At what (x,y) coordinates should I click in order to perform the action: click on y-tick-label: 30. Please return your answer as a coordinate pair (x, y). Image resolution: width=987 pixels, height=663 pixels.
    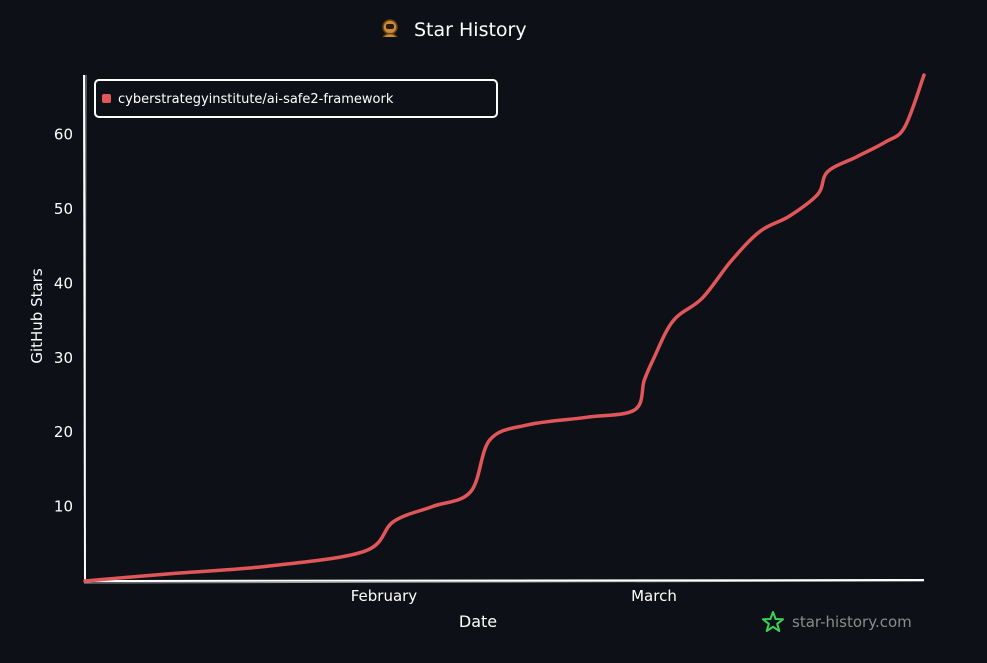
    Looking at the image, I should click on (63, 358).